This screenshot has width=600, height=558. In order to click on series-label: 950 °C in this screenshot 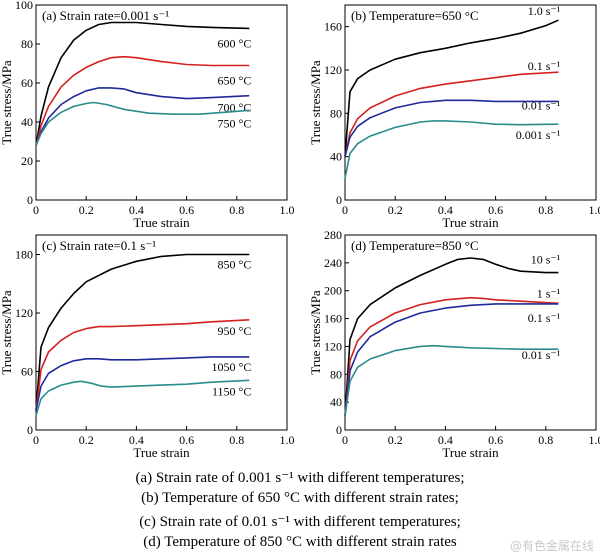, I will do `click(235, 331)`.